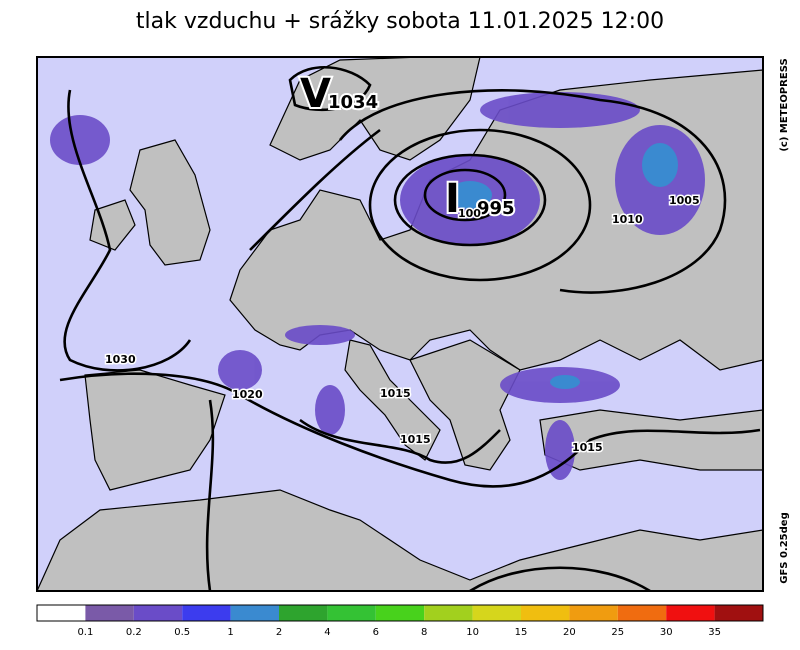 This screenshot has height=650, width=800. Describe the element at coordinates (784, 548) in the screenshot. I see `credit-model: GFS 0.25deg` at that location.